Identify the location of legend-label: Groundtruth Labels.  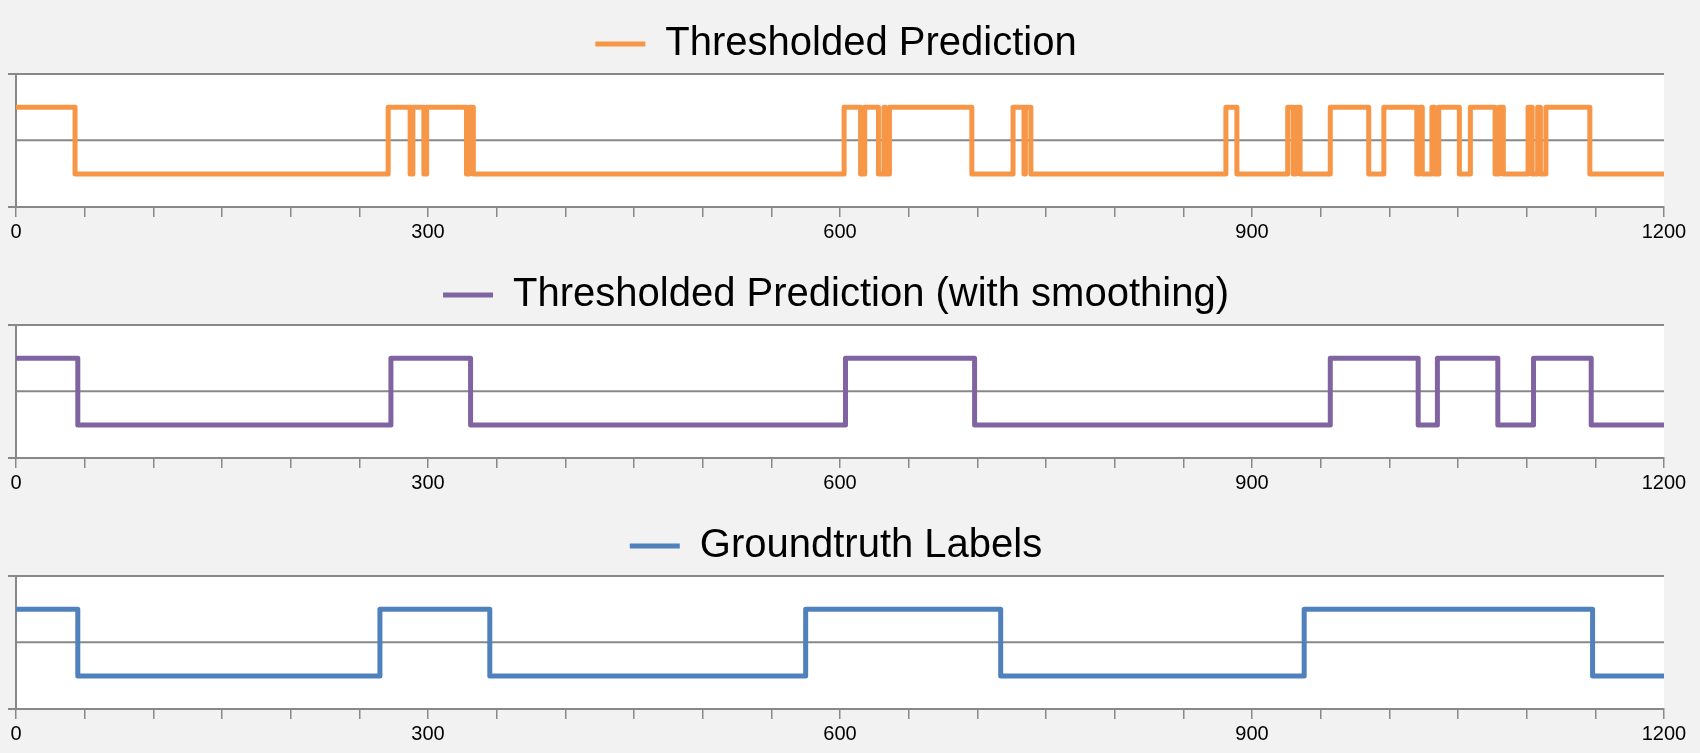
(871, 543).